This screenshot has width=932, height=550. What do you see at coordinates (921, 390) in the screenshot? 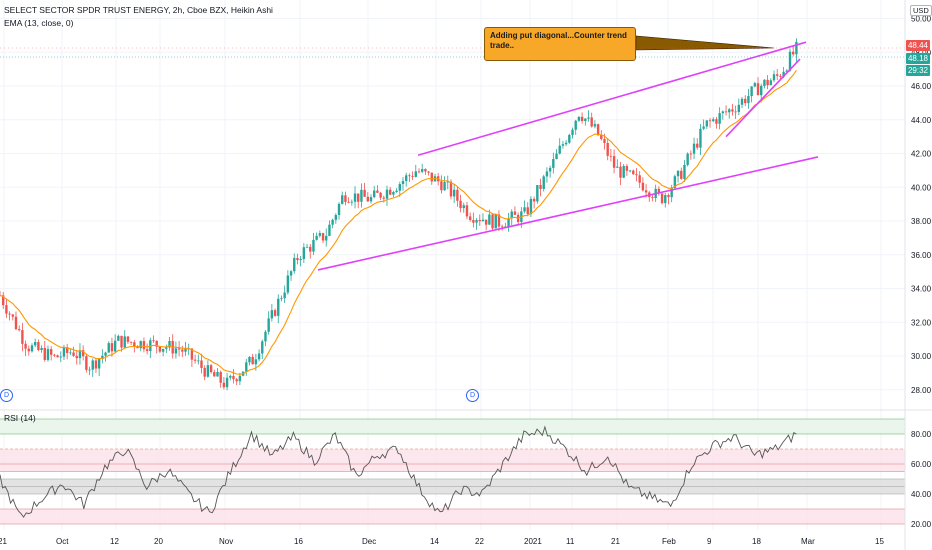
I see `price-tick-label: 28.00` at bounding box center [921, 390].